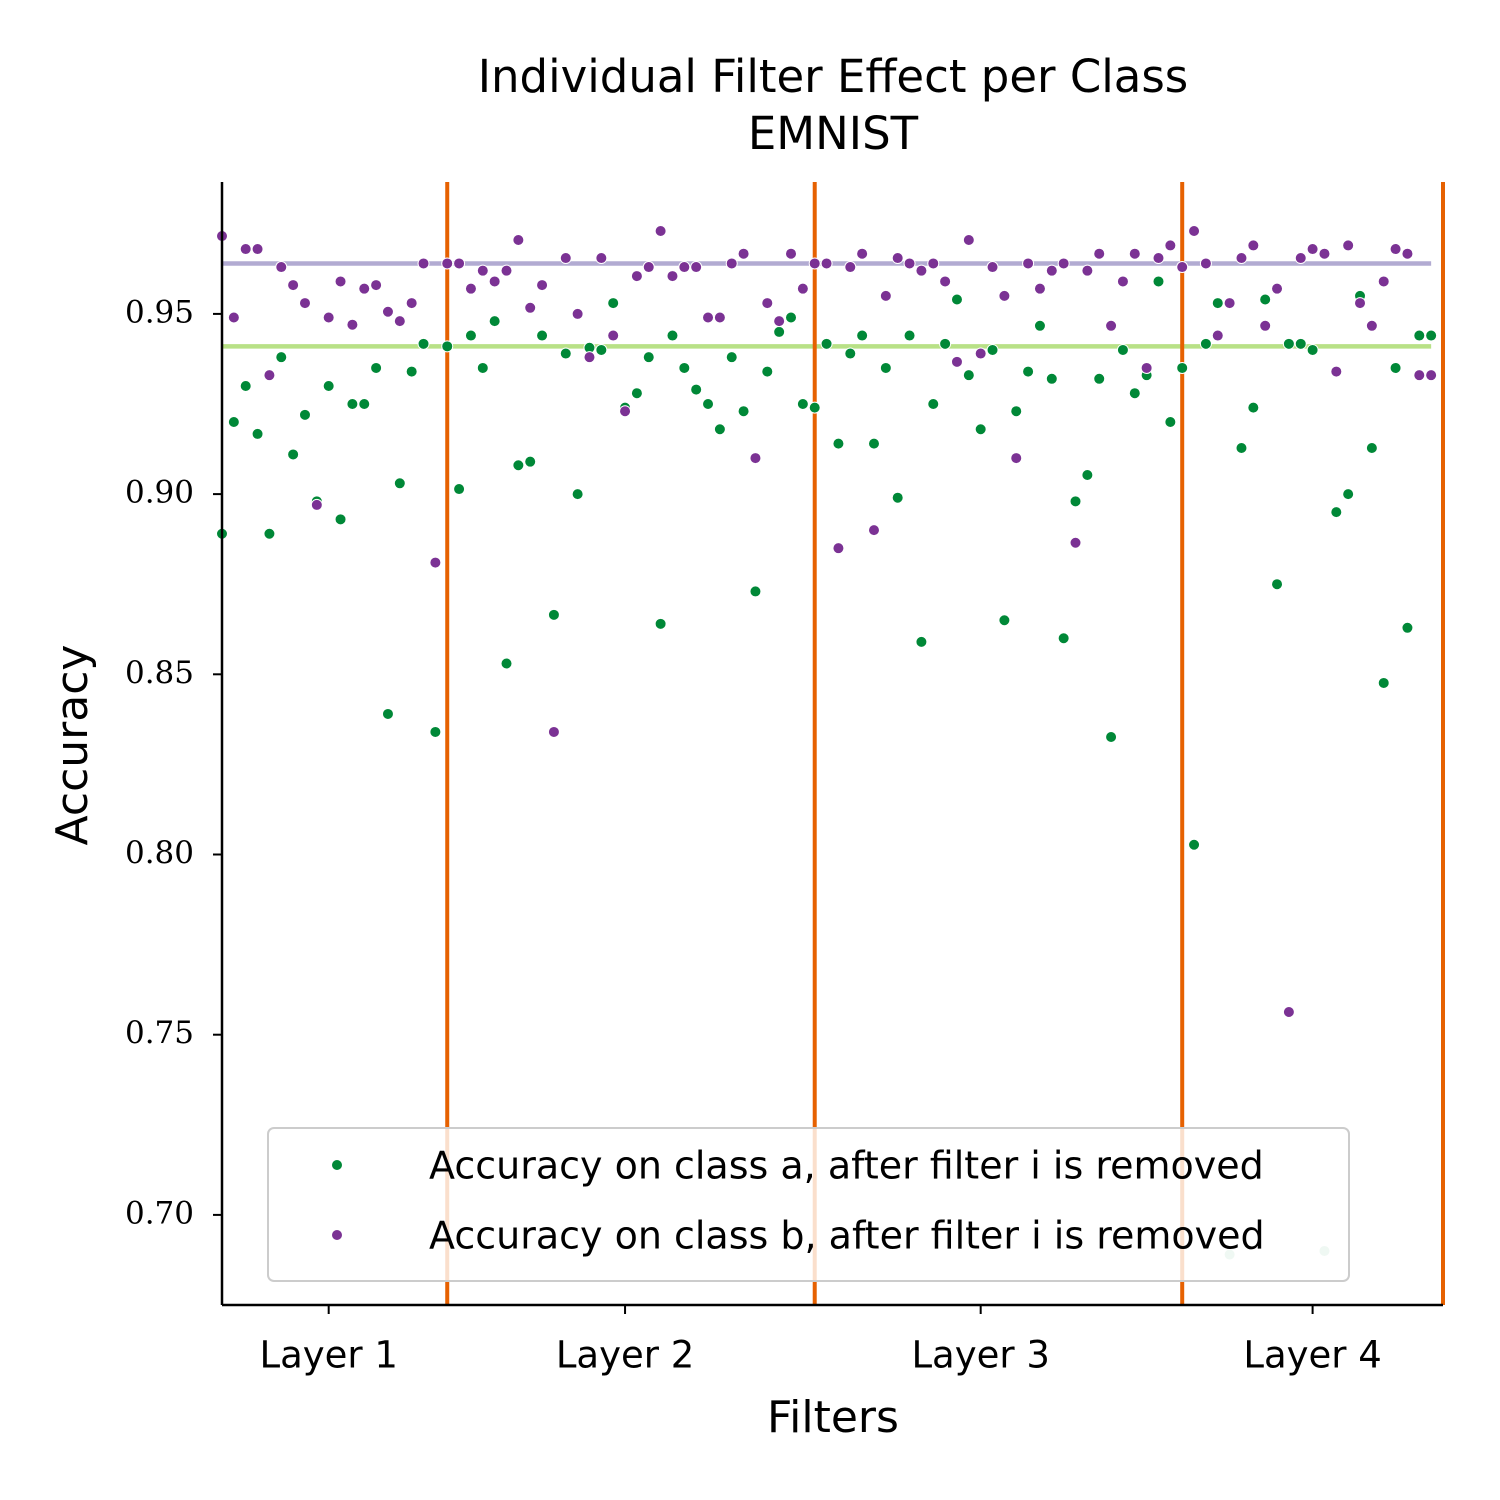 The height and width of the screenshot is (1500, 1500). I want to click on chart-title: Individual Filter Effect per Class, so click(833, 76).